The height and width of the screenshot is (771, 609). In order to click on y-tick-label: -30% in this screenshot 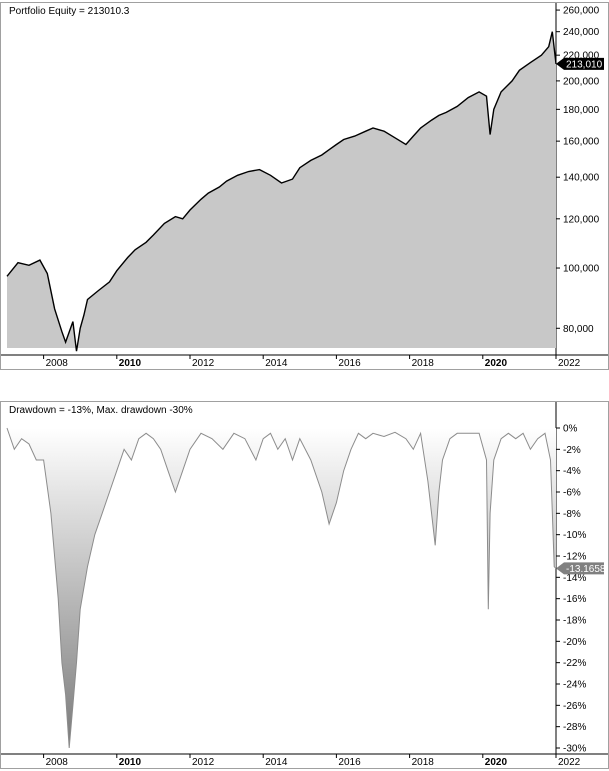, I will do `click(574, 749)`.